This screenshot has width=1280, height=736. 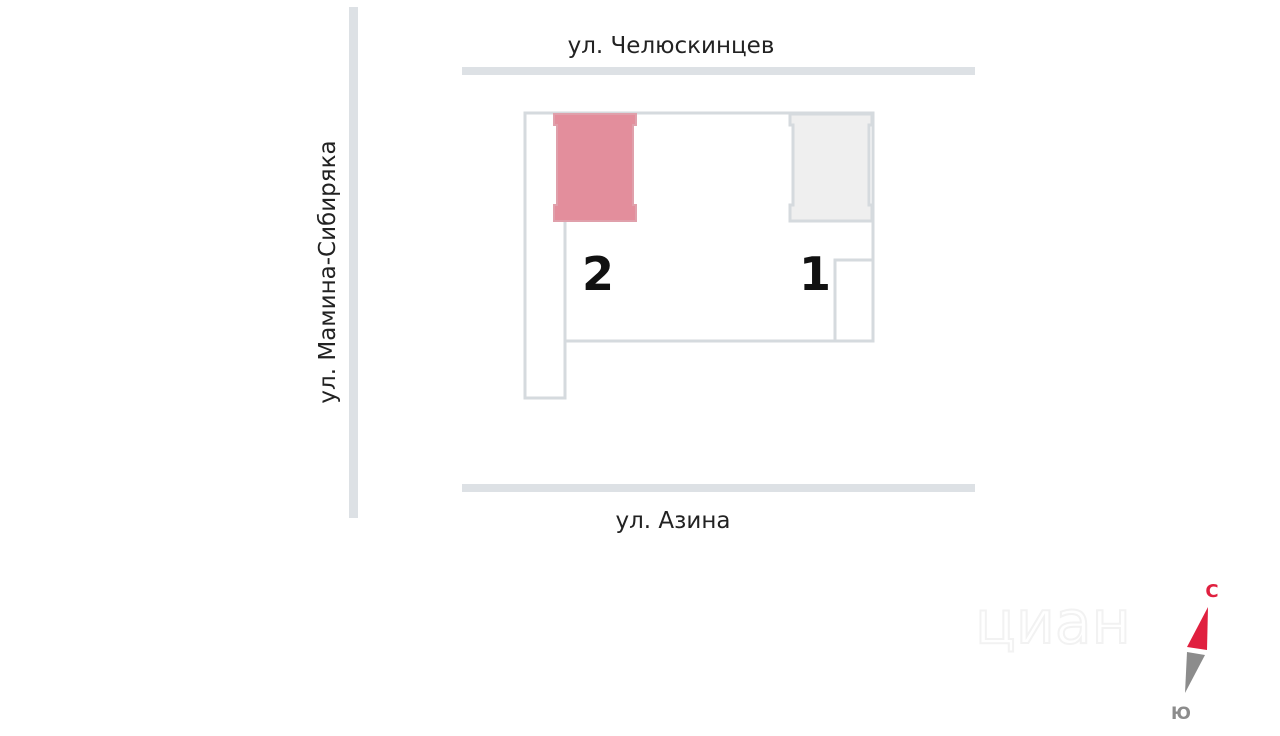 What do you see at coordinates (815, 274) in the screenshot?
I see `building-1-label: 1` at bounding box center [815, 274].